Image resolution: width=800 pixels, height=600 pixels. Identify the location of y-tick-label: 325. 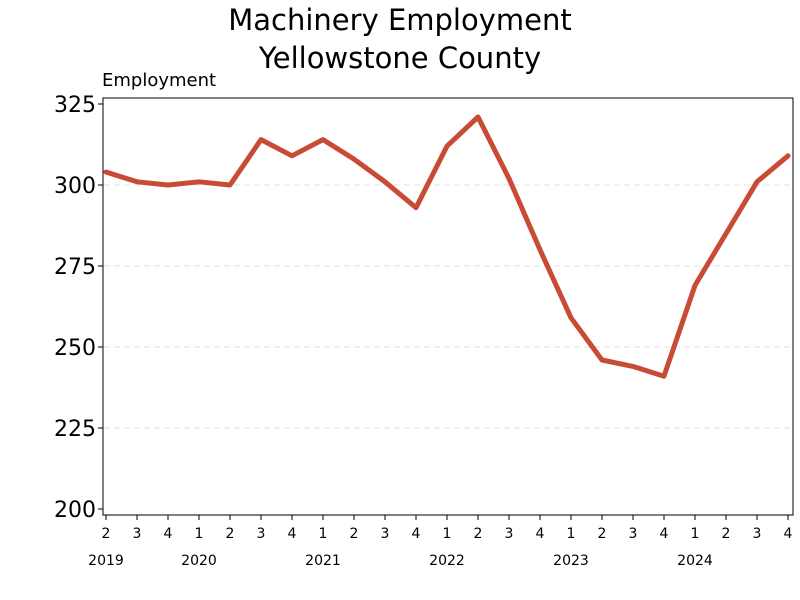
(75, 105).